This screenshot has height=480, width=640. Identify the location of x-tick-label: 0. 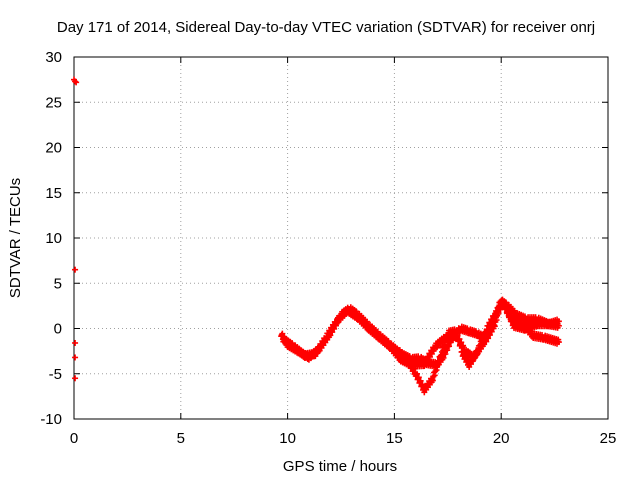
(74, 438).